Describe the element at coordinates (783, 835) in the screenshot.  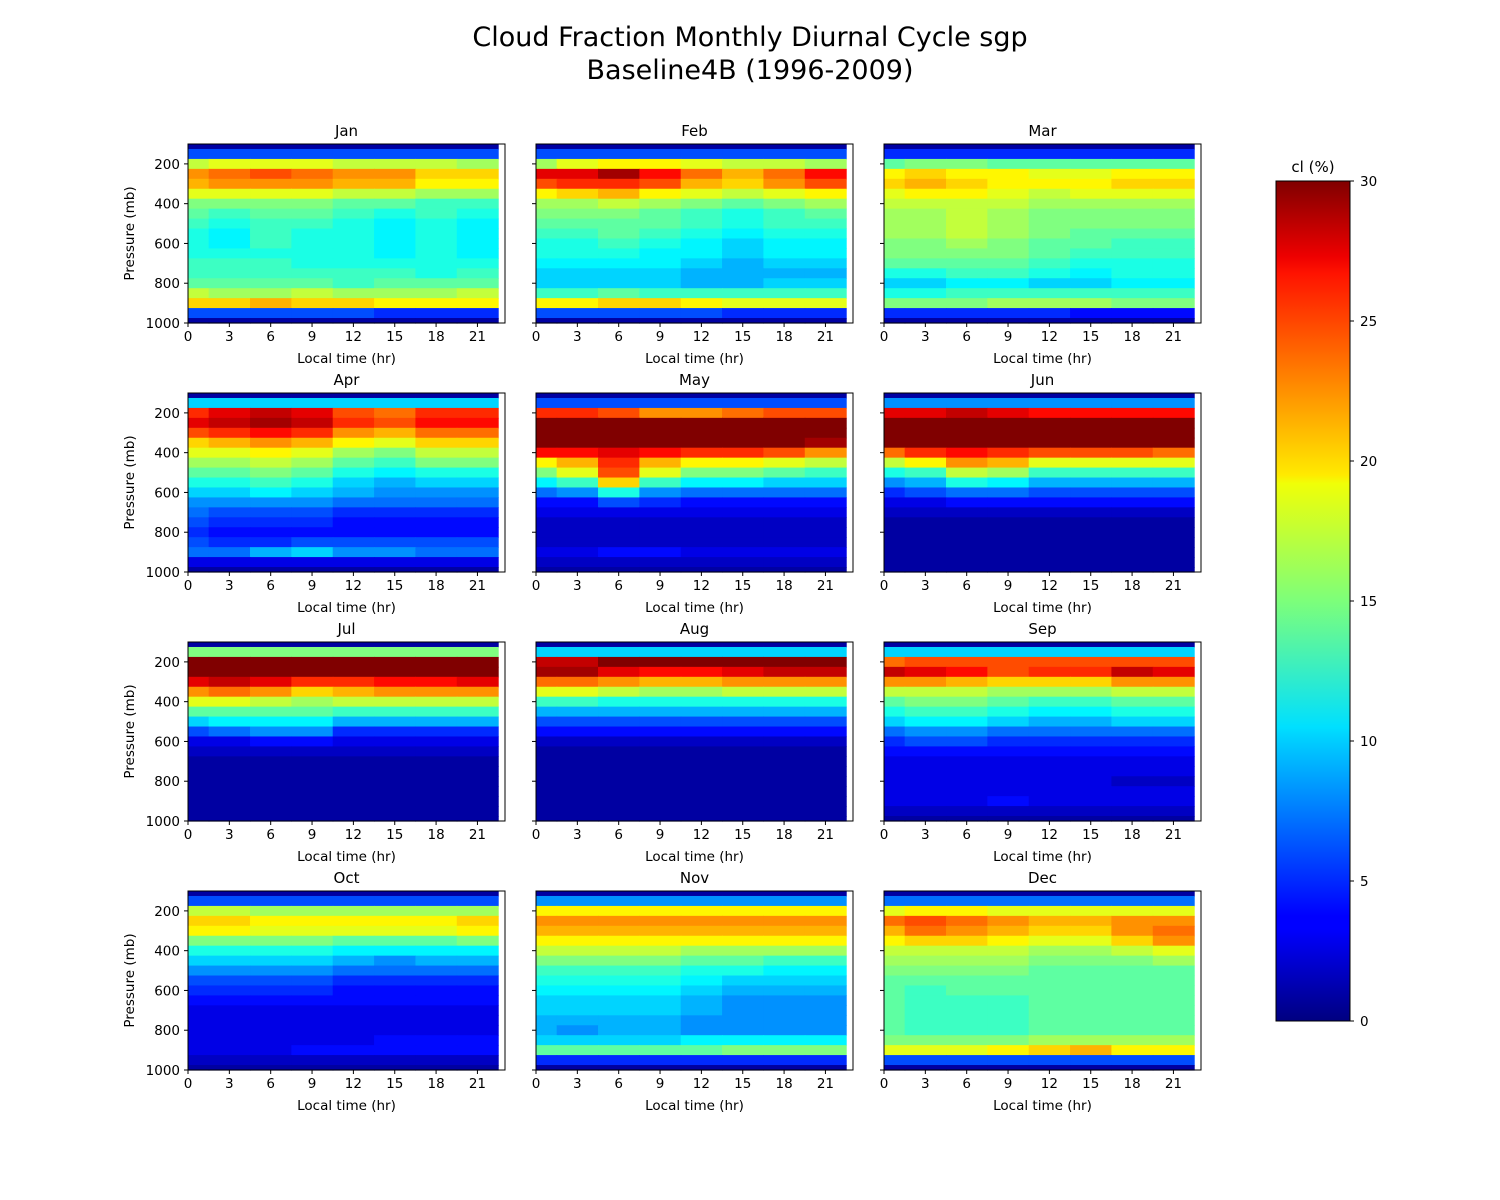
I see `x-tick-label: 18` at that location.